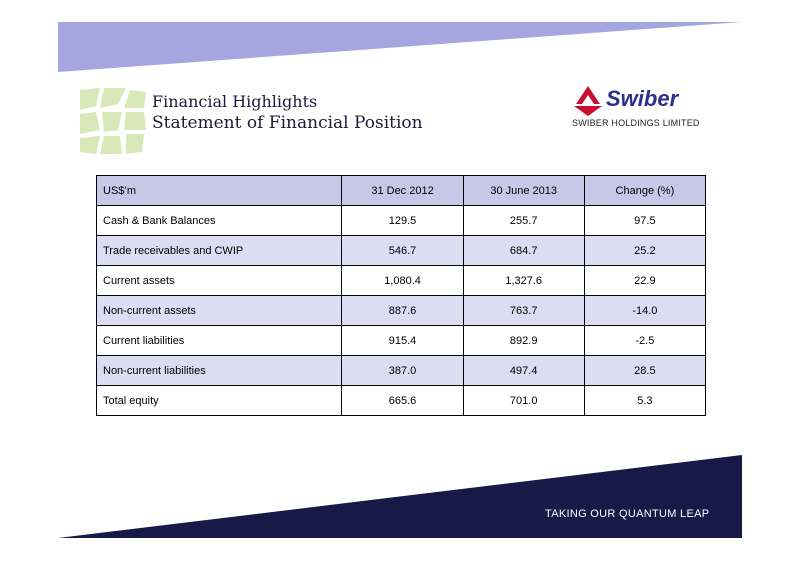 This screenshot has height=566, width=800. I want to click on tagline: TAKING OUR QUANTUM LEAP, so click(627, 514).